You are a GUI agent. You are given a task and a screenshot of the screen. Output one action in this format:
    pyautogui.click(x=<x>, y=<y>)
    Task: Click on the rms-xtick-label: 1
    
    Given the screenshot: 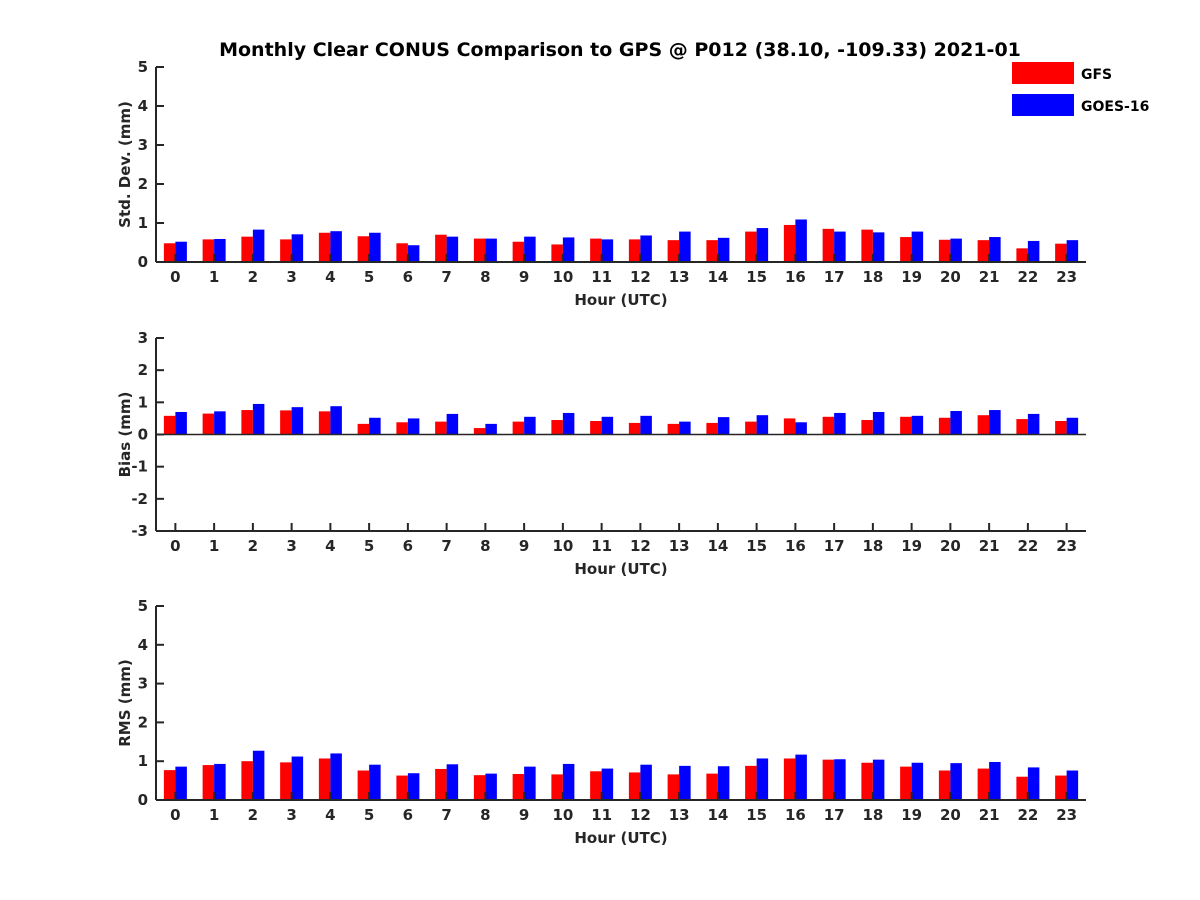 What is the action you would take?
    pyautogui.click(x=214, y=815)
    